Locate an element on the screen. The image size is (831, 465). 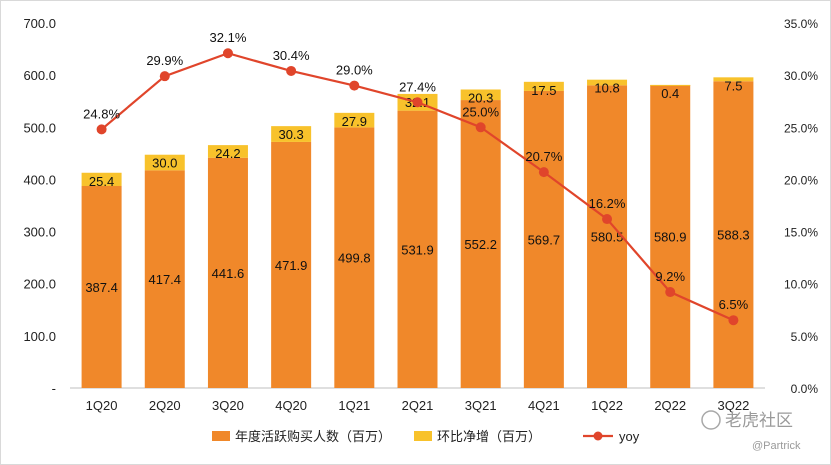
y-tick-label: 600.0 is located at coordinates (39, 75).